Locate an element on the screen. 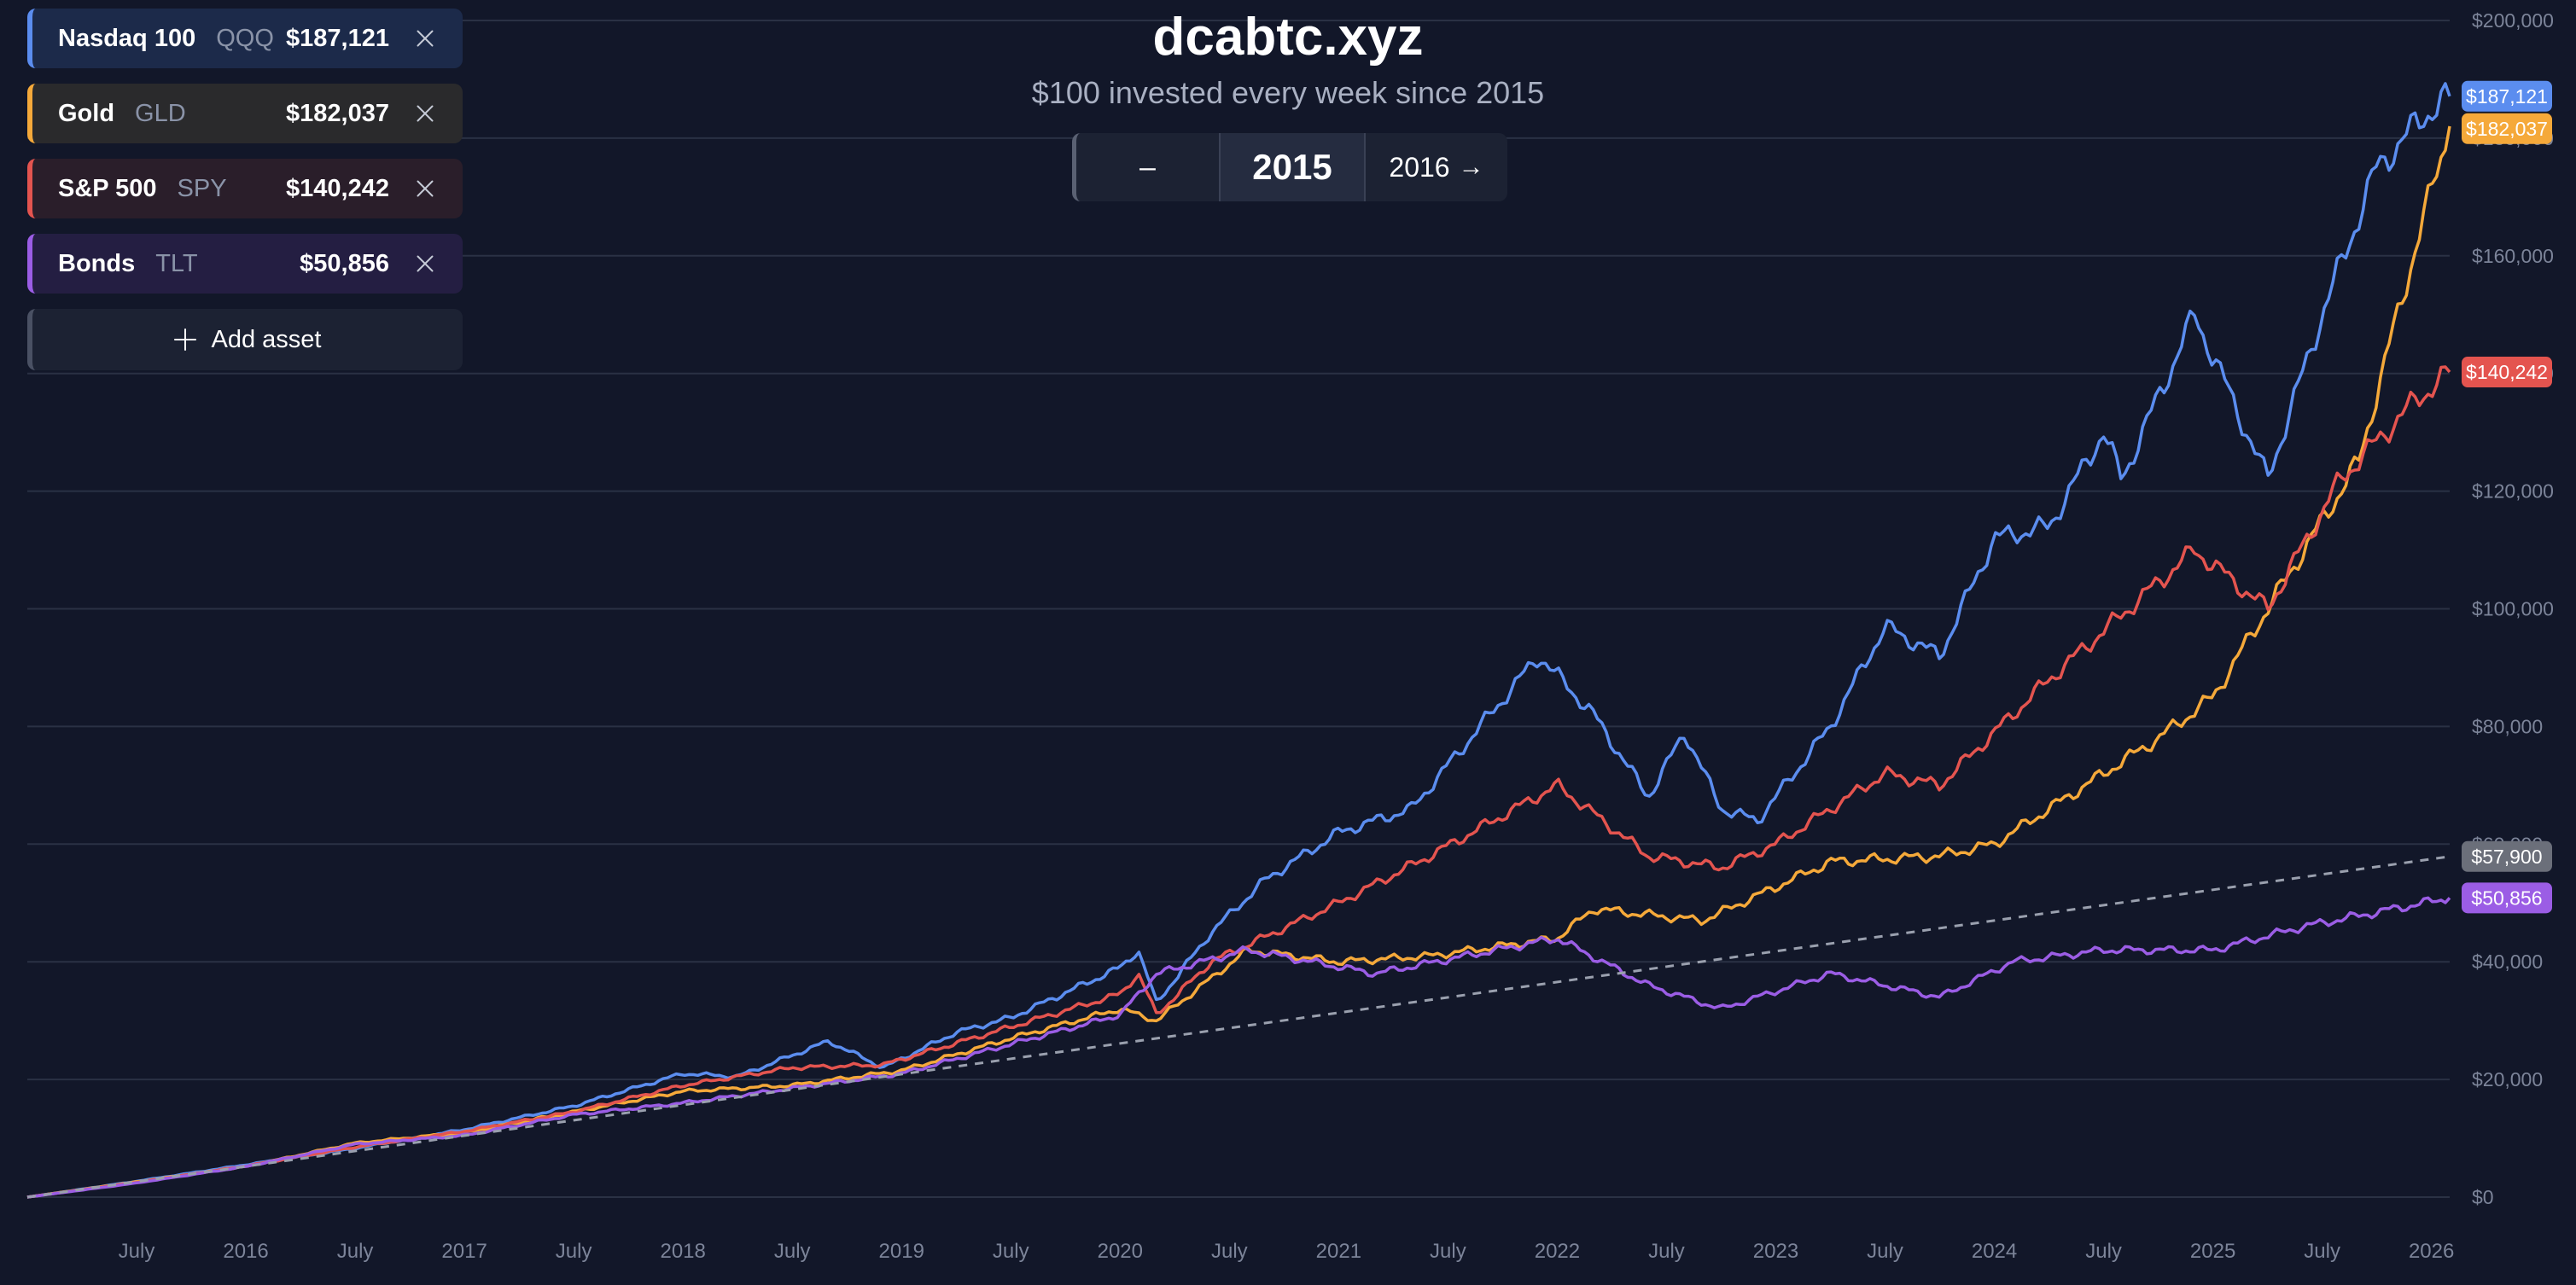 Image resolution: width=2576 pixels, height=1285 pixels. end-value-badge: $140,242 is located at coordinates (2507, 372).